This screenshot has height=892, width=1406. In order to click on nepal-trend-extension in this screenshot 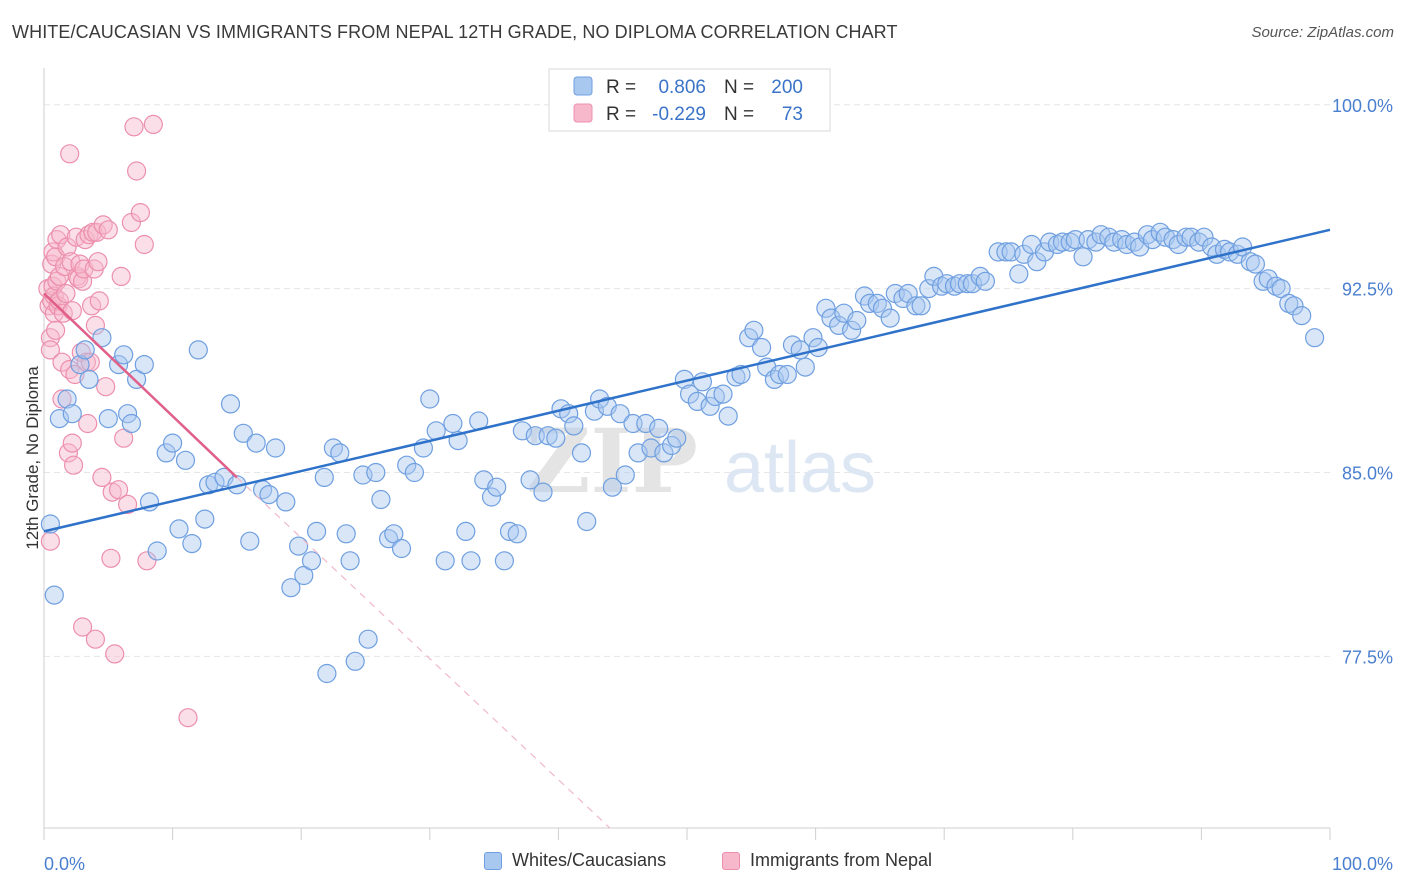, I will do `click(423, 652)`.